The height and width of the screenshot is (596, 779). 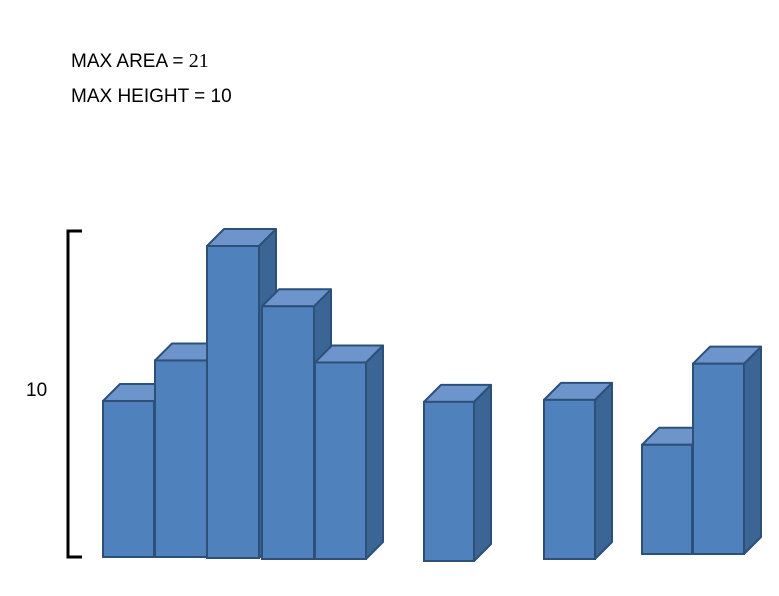 What do you see at coordinates (36, 390) in the screenshot?
I see `bracket-label: 10` at bounding box center [36, 390].